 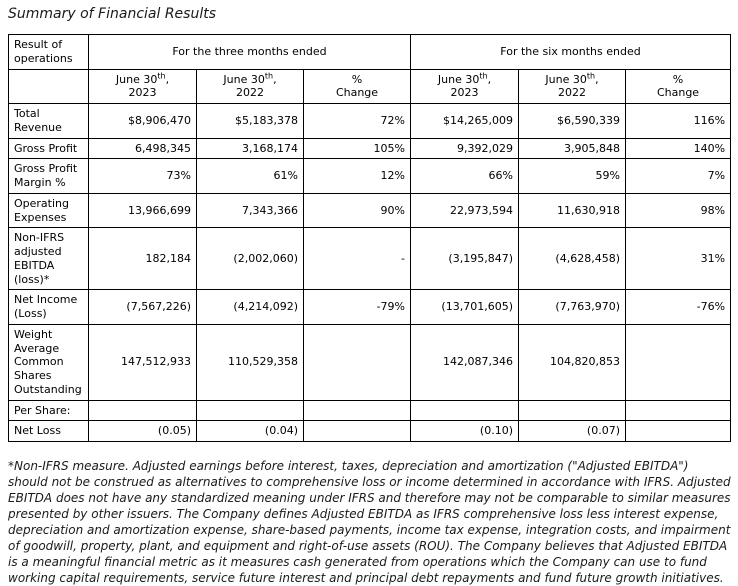 What do you see at coordinates (570, 52) in the screenshot?
I see `group-header-six-months: For the six months ended` at bounding box center [570, 52].